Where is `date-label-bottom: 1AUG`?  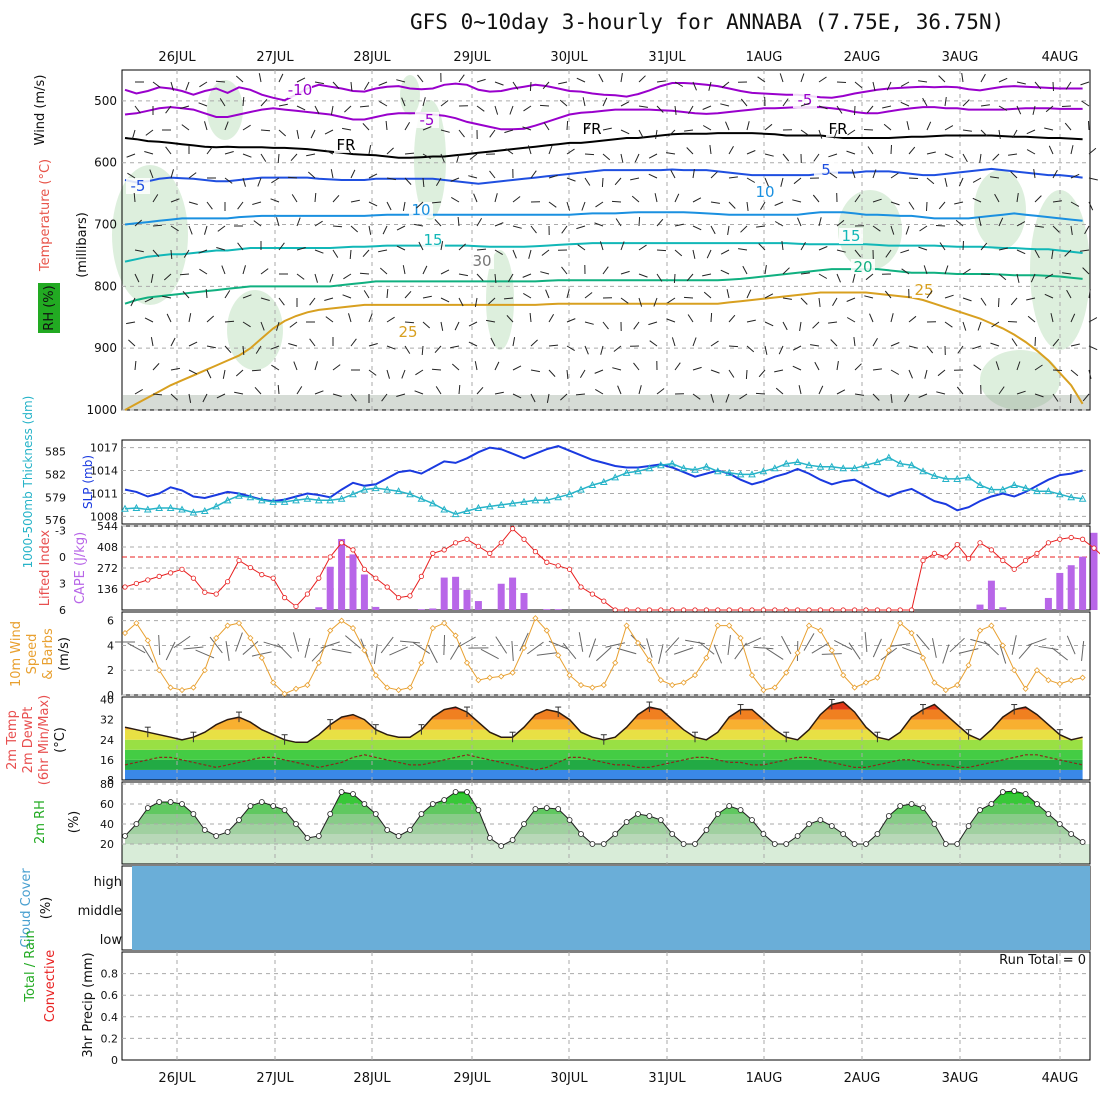
date-label-bottom: 1AUG is located at coordinates (764, 1078).